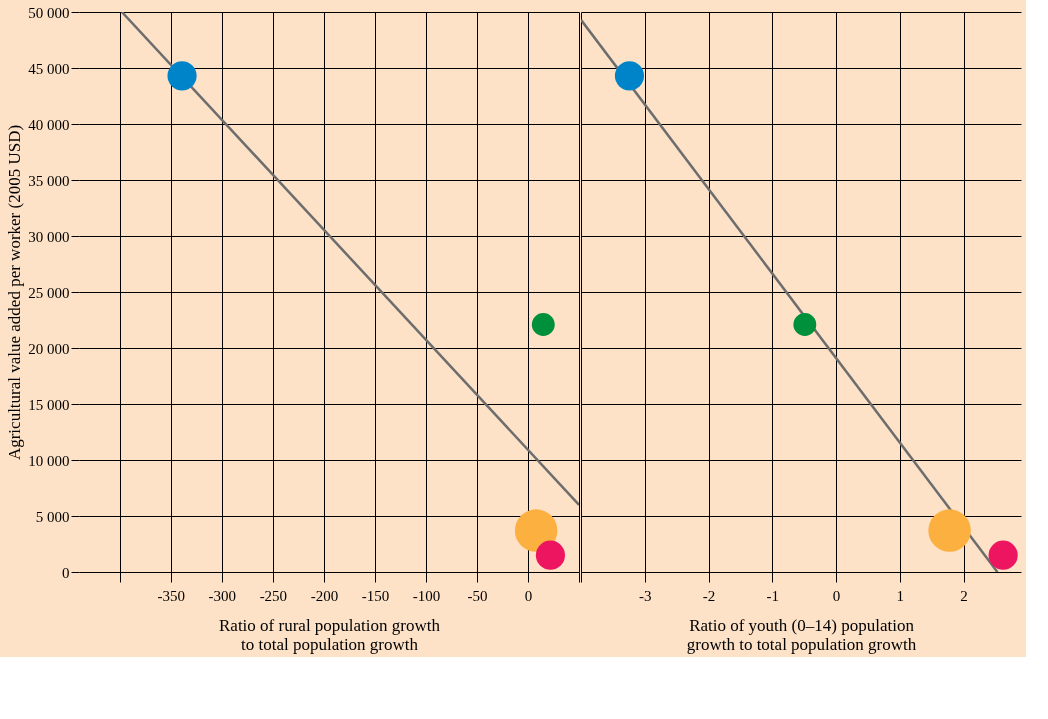 The width and height of the screenshot is (1048, 719). Describe the element at coordinates (49, 180) in the screenshot. I see `y-tick-label: 35 000` at that location.